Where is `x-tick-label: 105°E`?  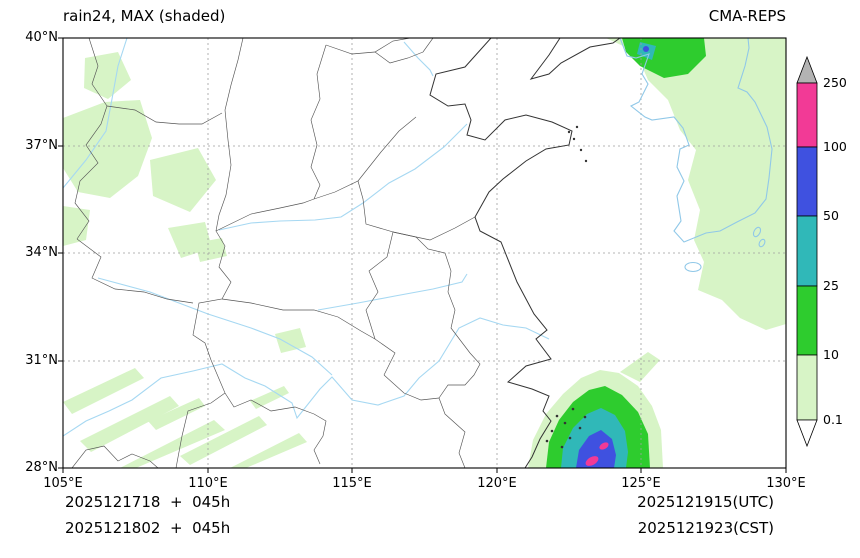
x-tick-label: 105°E is located at coordinates (63, 483).